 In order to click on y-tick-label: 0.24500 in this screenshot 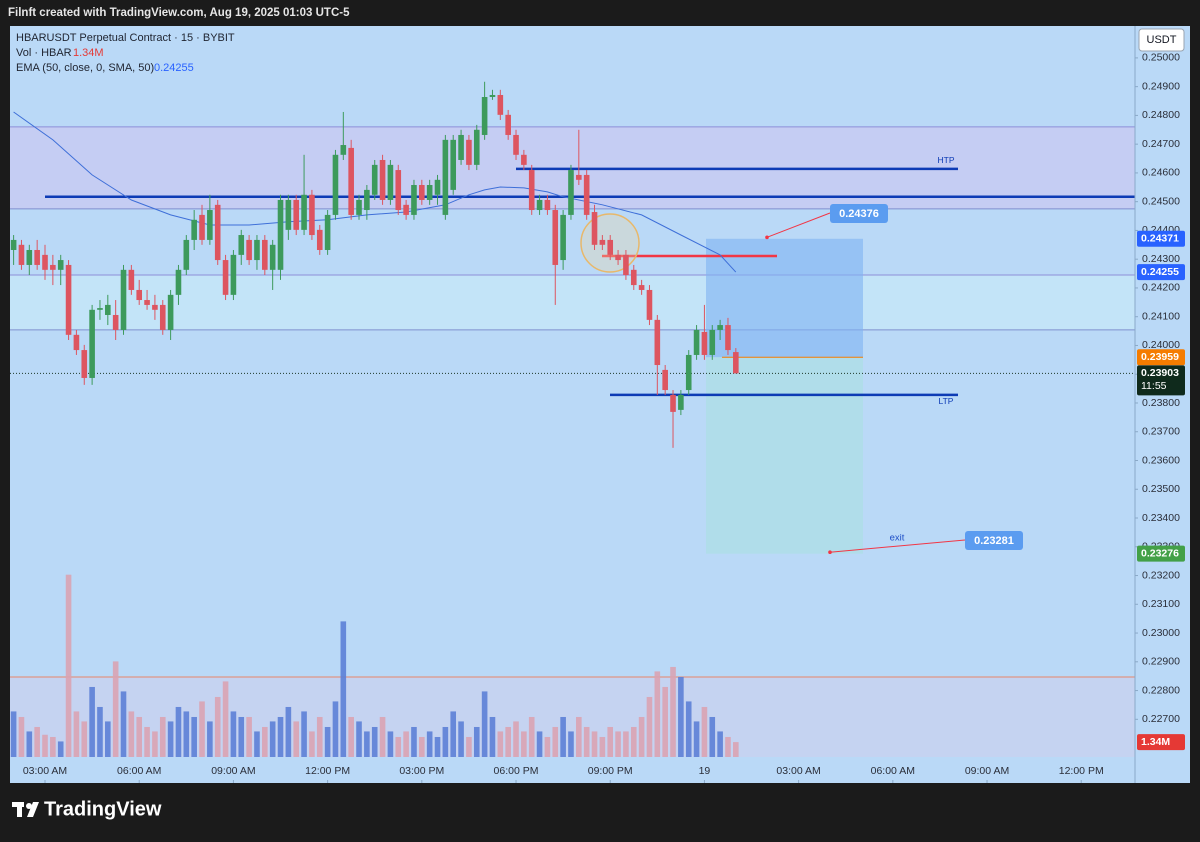, I will do `click(1161, 201)`.